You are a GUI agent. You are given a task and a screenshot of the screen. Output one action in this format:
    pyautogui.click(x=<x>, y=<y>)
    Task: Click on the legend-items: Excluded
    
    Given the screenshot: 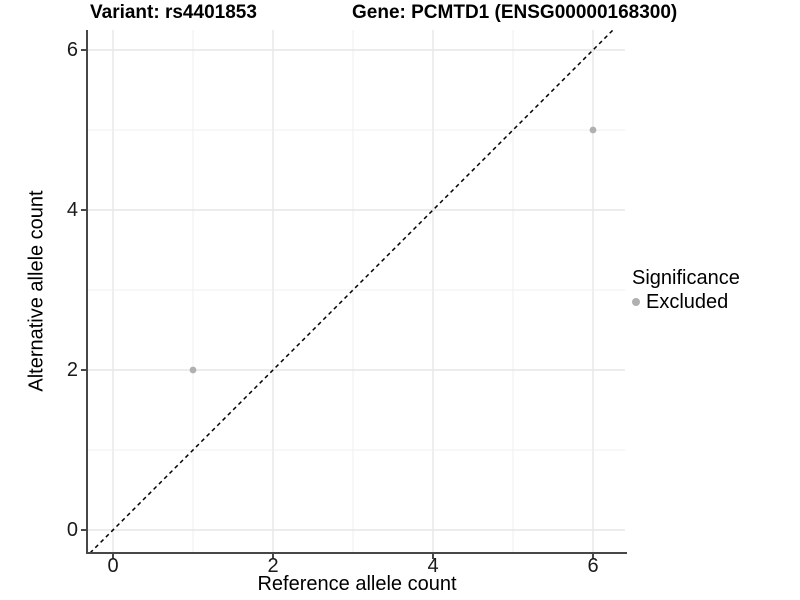 What is the action you would take?
    pyautogui.click(x=686, y=302)
    